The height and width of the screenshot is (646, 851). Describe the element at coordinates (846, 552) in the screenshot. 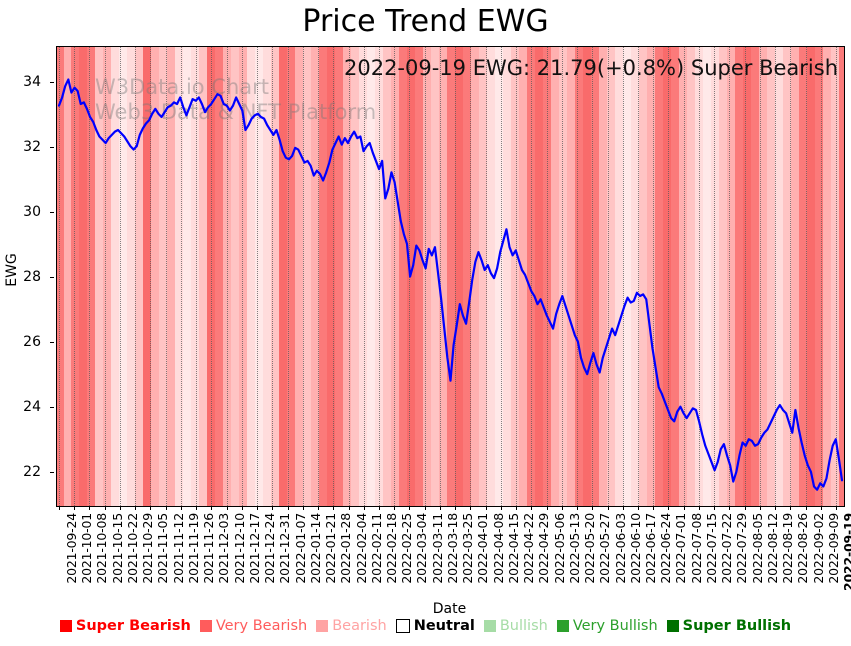

I see `x-tick-label: 2022-09-19` at that location.